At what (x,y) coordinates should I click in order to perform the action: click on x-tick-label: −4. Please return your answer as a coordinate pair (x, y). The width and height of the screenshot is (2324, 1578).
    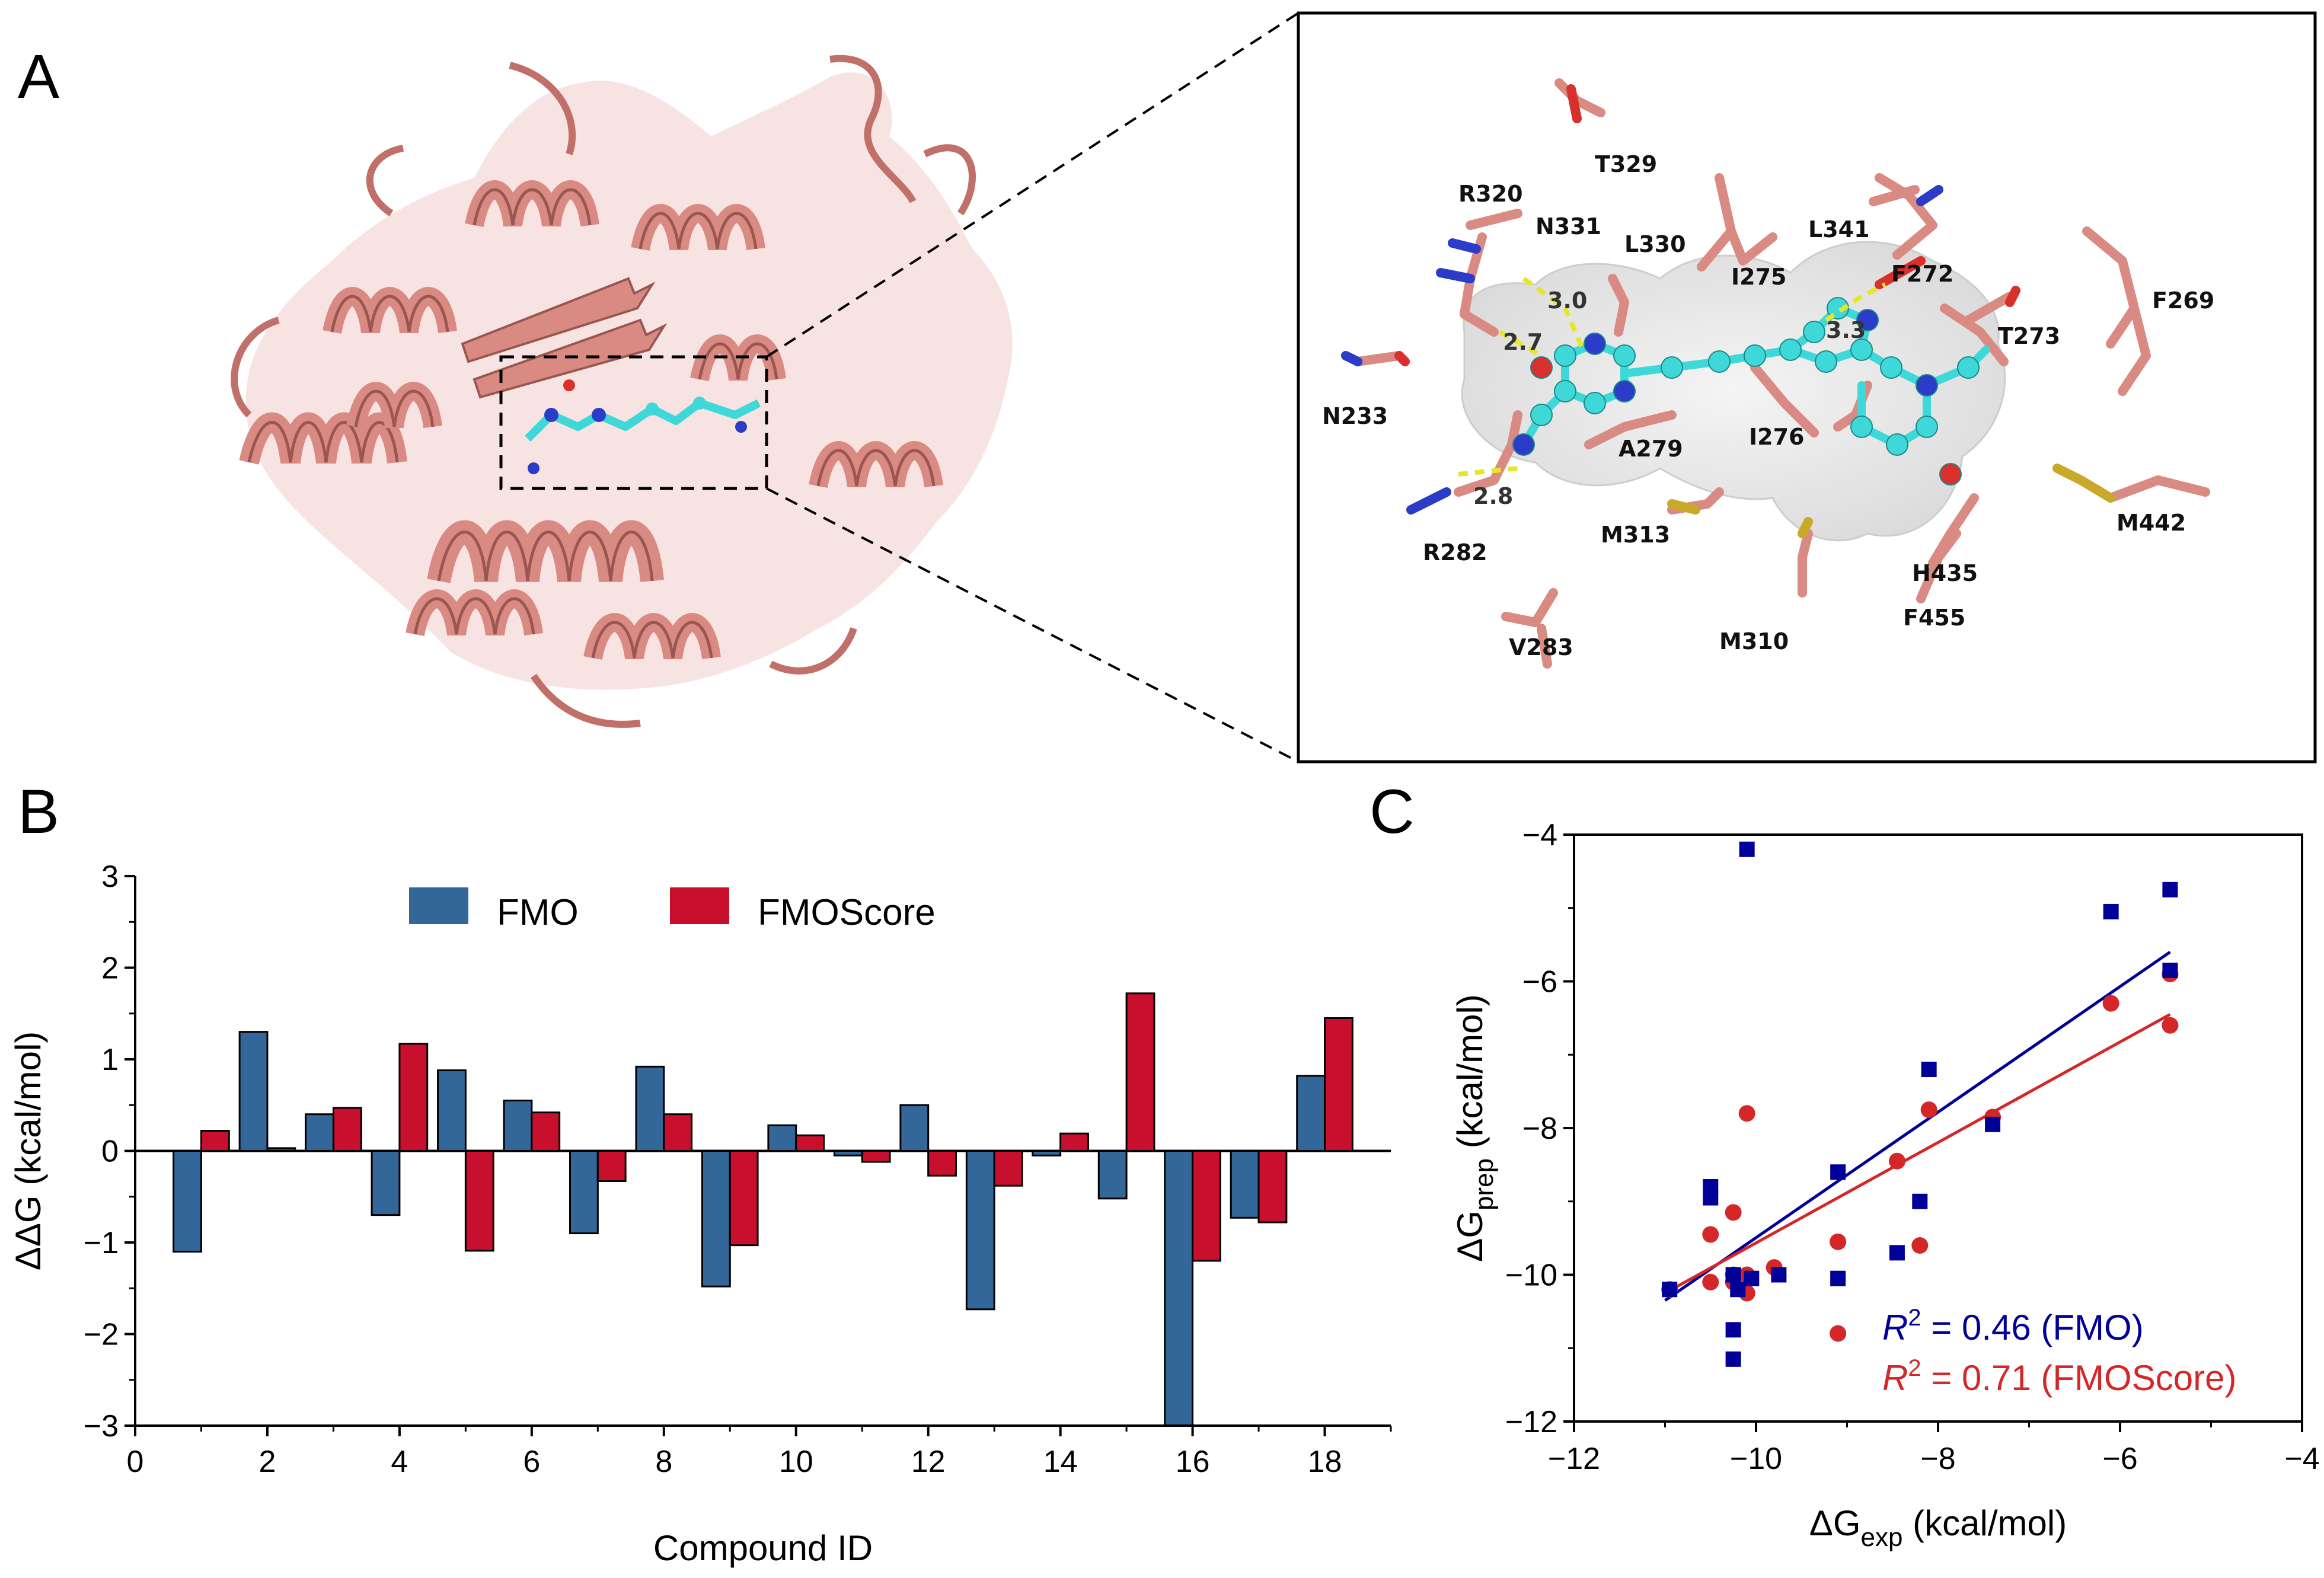
    Looking at the image, I should click on (2301, 1459).